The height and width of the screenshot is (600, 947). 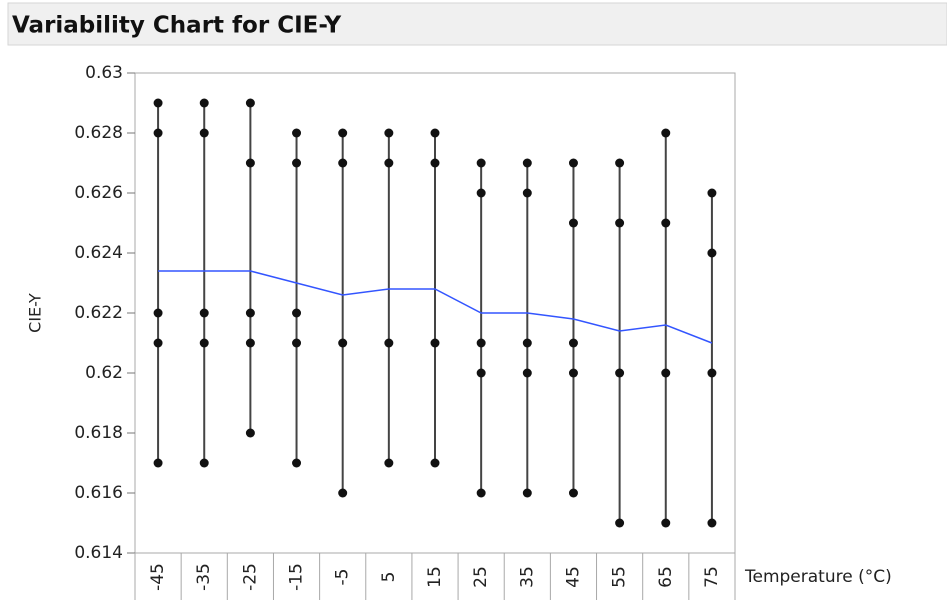 What do you see at coordinates (104, 373) in the screenshot?
I see `y-tick-label: 0.62` at bounding box center [104, 373].